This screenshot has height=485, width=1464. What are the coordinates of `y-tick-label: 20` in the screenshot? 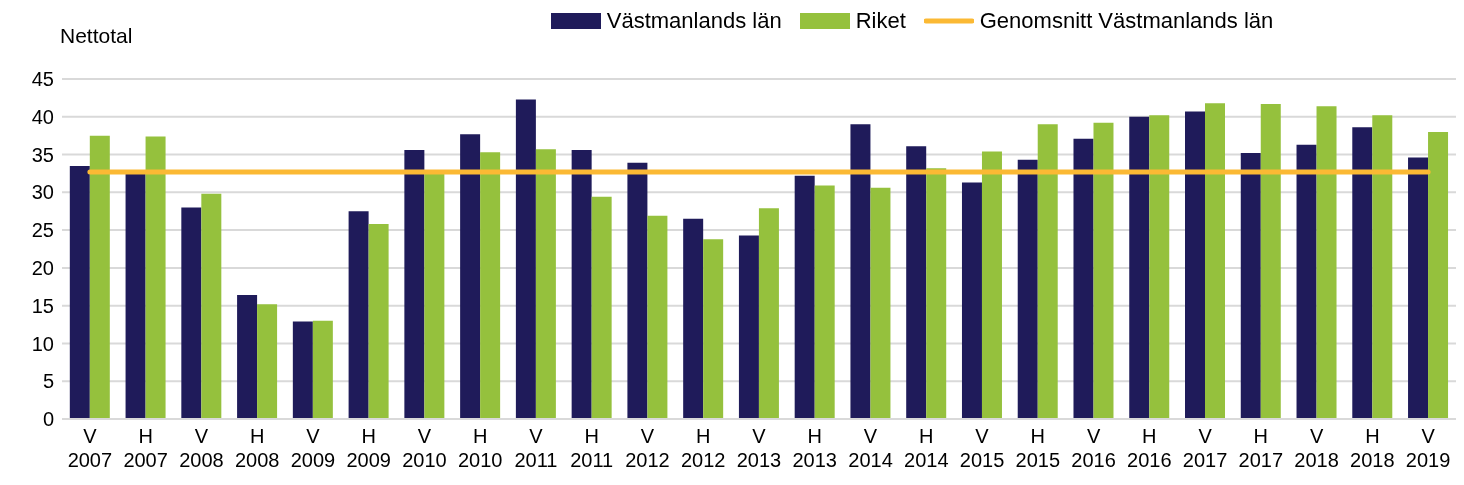 It's located at (42, 267).